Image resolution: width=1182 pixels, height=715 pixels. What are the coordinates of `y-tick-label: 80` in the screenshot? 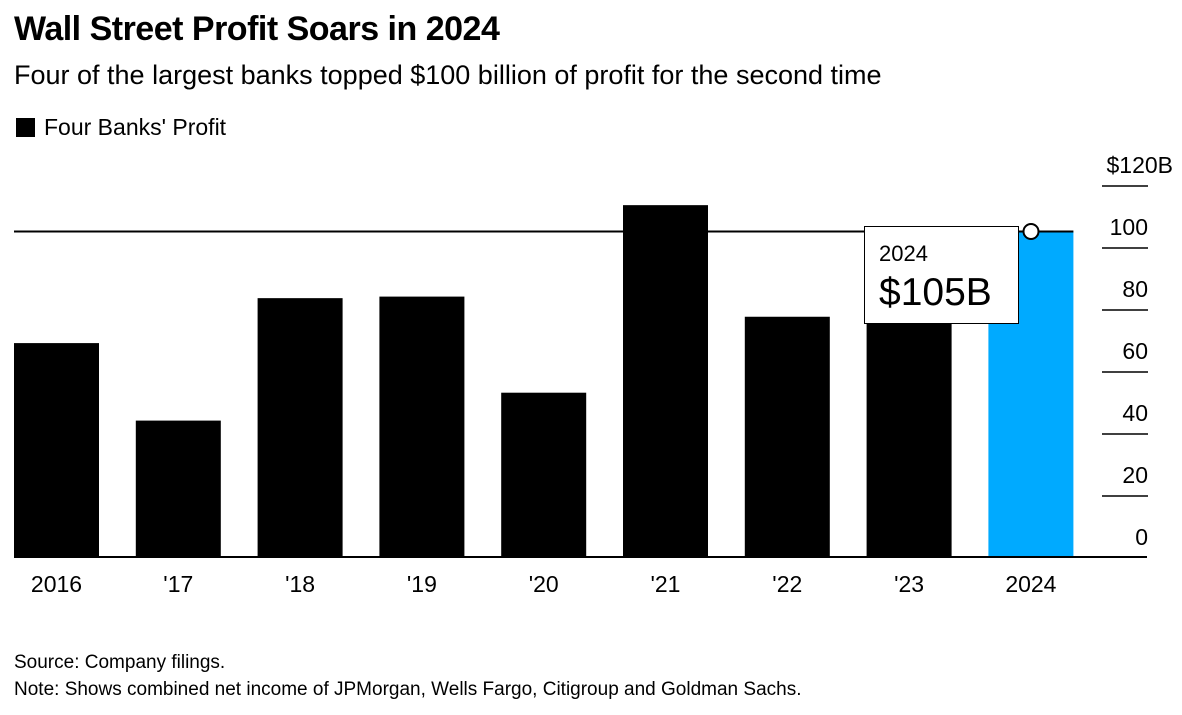 It's located at (1135, 289).